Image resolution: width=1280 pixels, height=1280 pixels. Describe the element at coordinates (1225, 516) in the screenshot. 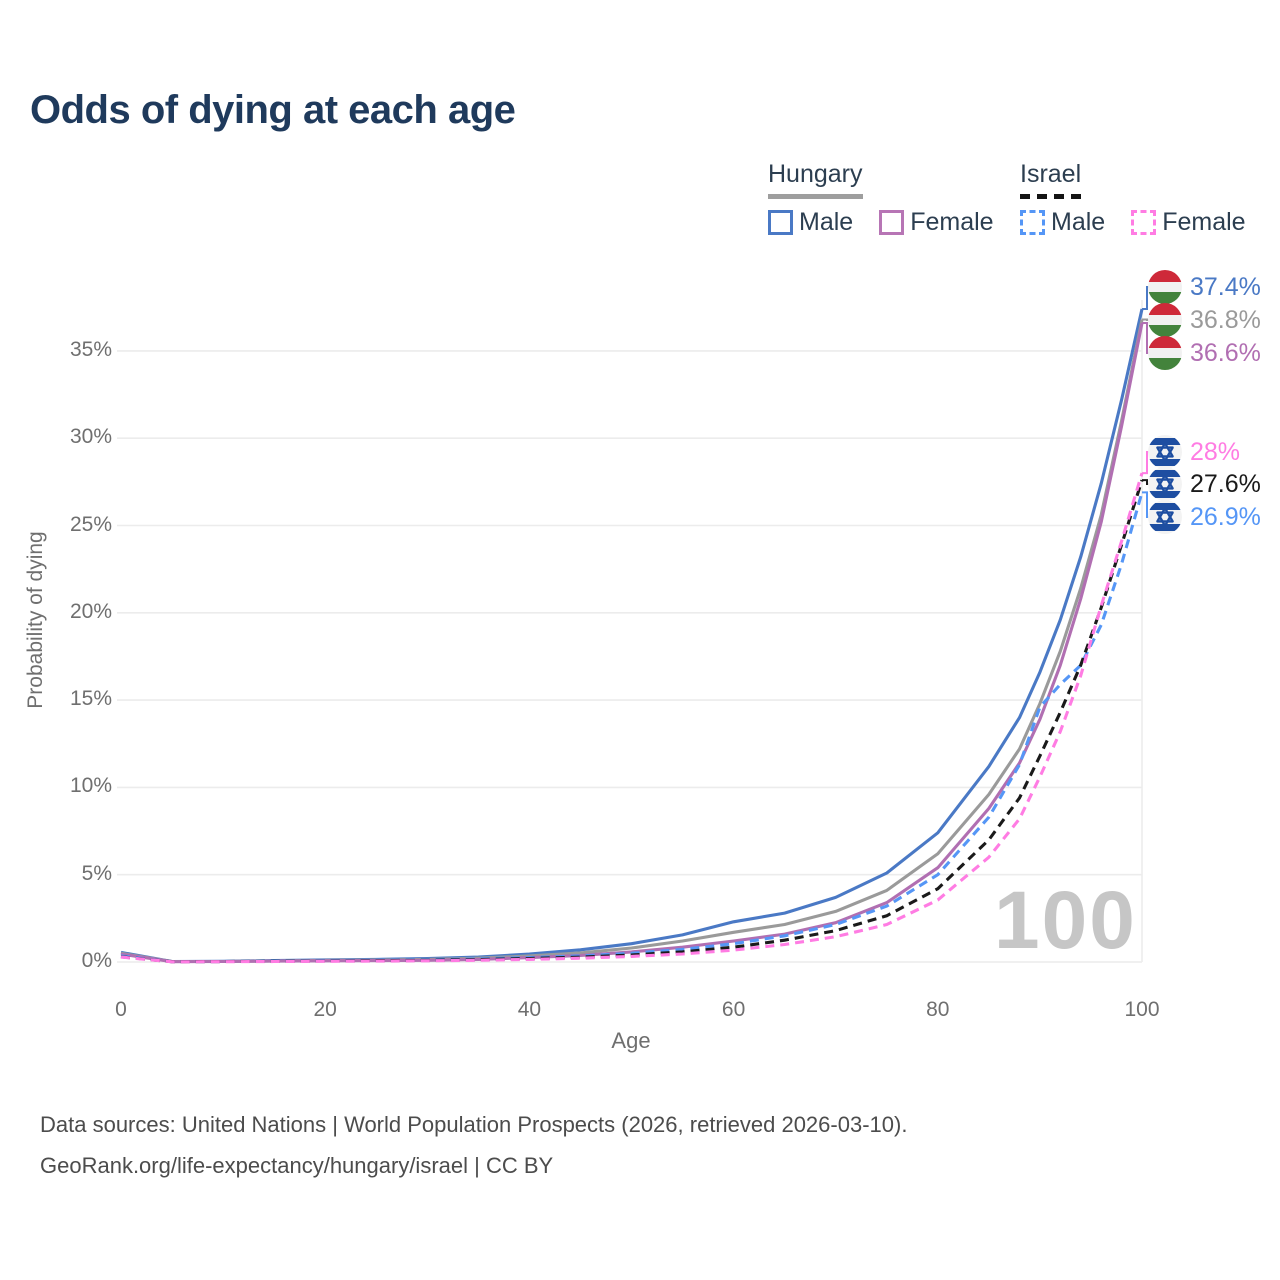

I see `end-label-value: 26.9%` at that location.